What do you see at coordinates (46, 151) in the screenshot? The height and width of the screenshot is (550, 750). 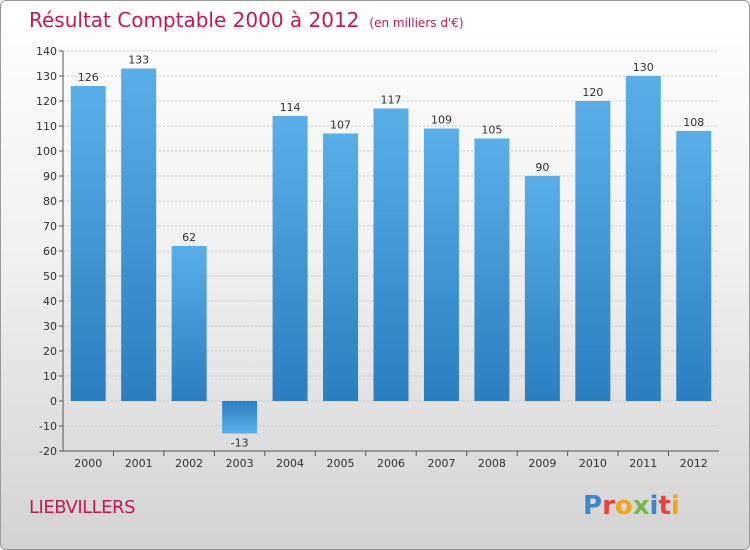 I see `y-tick-label: 100` at bounding box center [46, 151].